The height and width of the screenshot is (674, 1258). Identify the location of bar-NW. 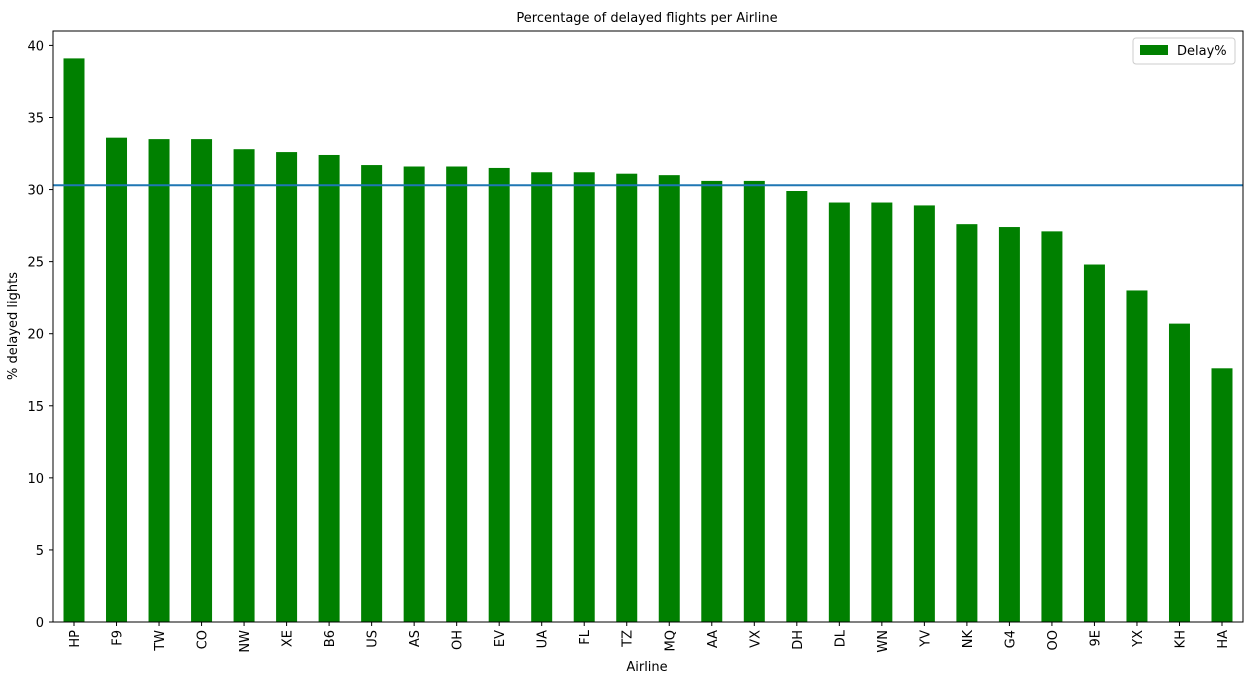
(244, 385).